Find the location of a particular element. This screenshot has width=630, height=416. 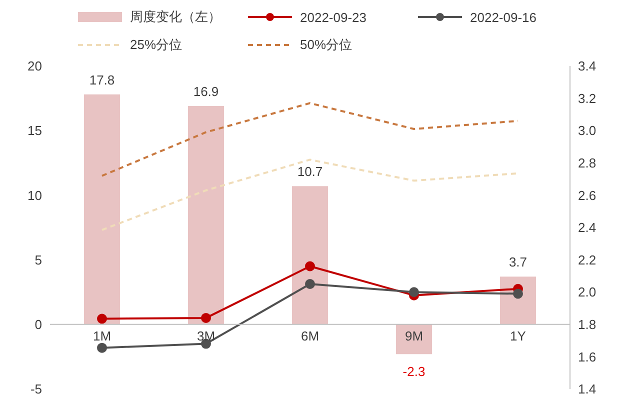

y2-tick-label: 2.4 is located at coordinates (587, 228).